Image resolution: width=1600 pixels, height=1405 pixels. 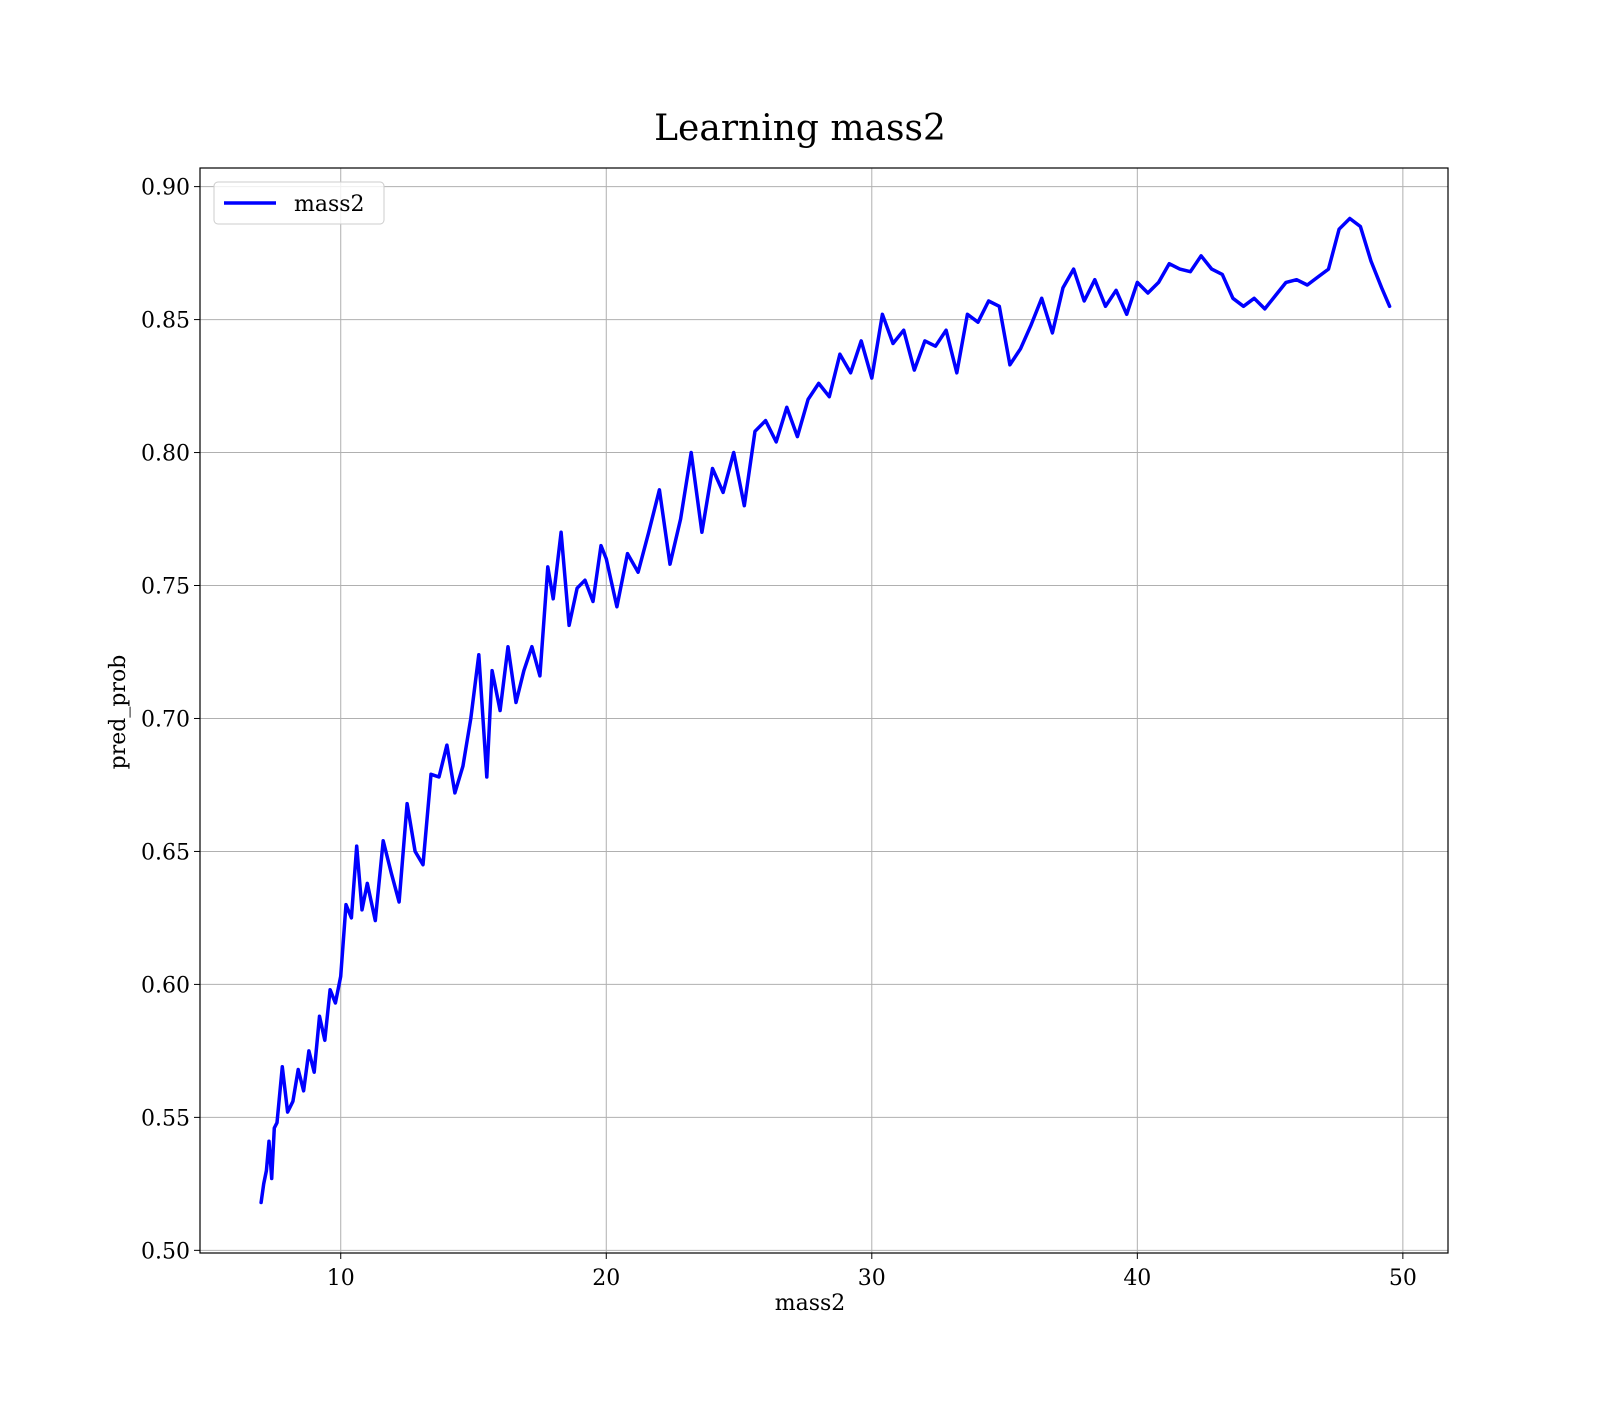 I want to click on x-axis: 10 20 30 40 50, so click(x=872, y=1272).